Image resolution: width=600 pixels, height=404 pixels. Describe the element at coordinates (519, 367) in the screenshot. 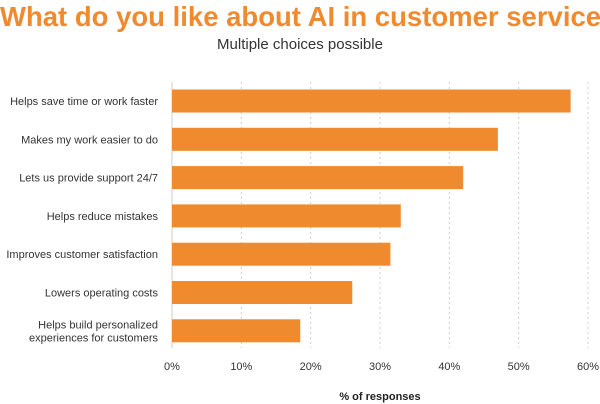

I see `x-tick-label: 50%` at that location.